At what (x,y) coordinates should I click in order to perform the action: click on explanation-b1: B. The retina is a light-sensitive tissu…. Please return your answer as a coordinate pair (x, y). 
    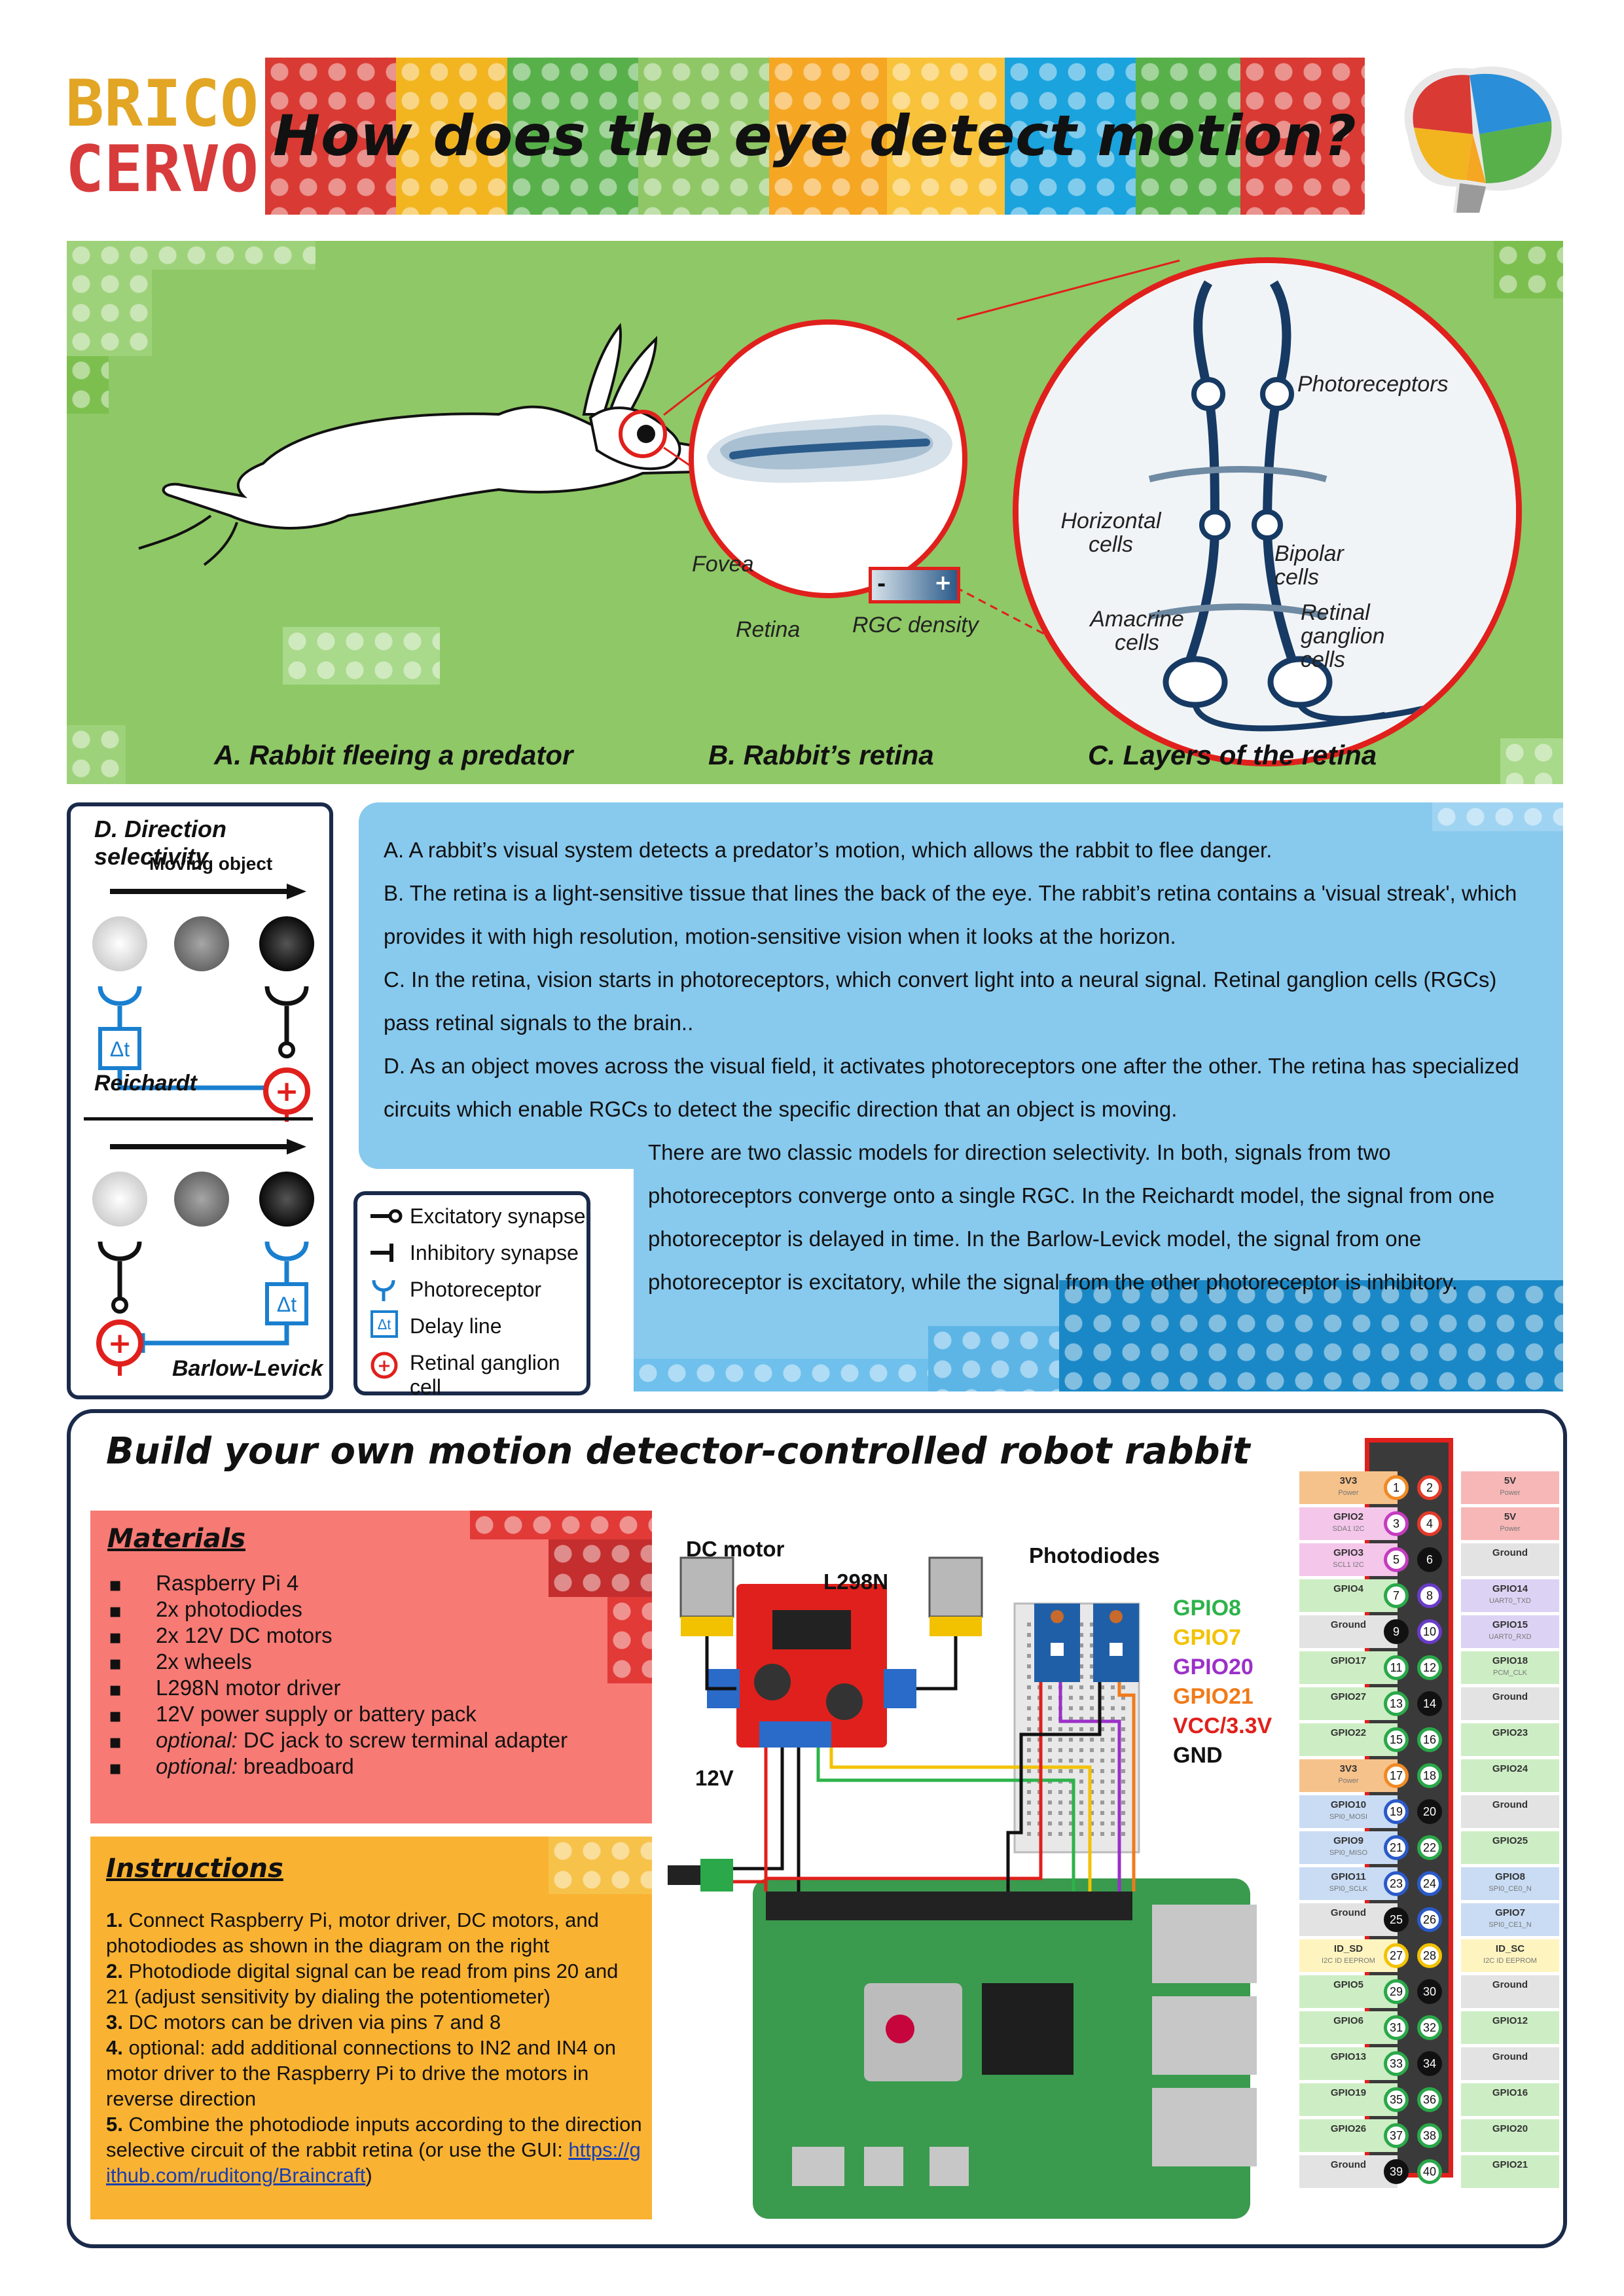
    Looking at the image, I should click on (950, 893).